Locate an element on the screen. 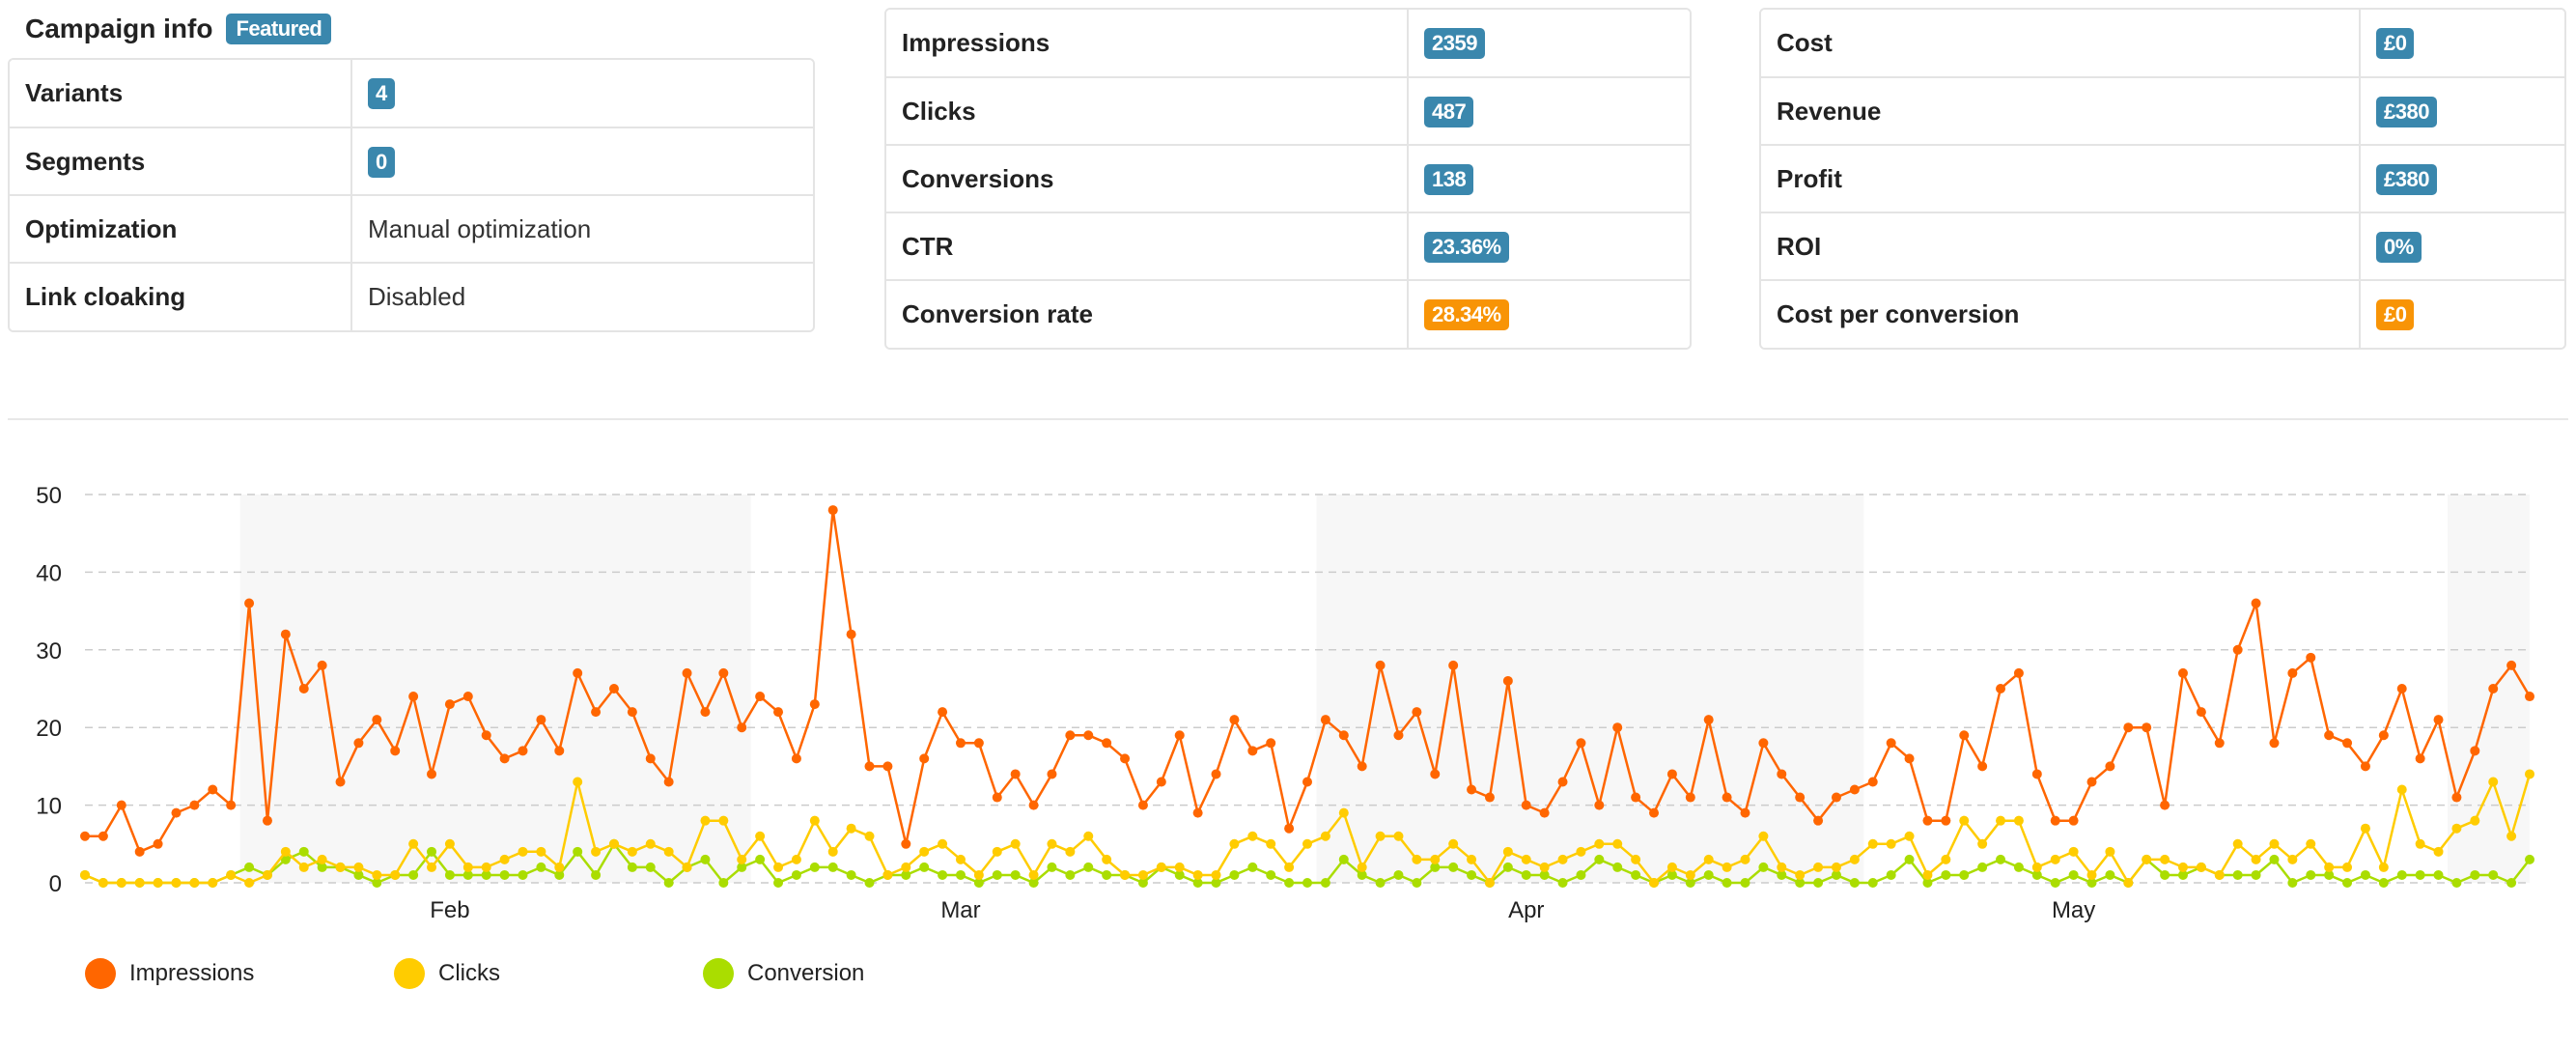  money-value-badge: £0 is located at coordinates (2396, 44).